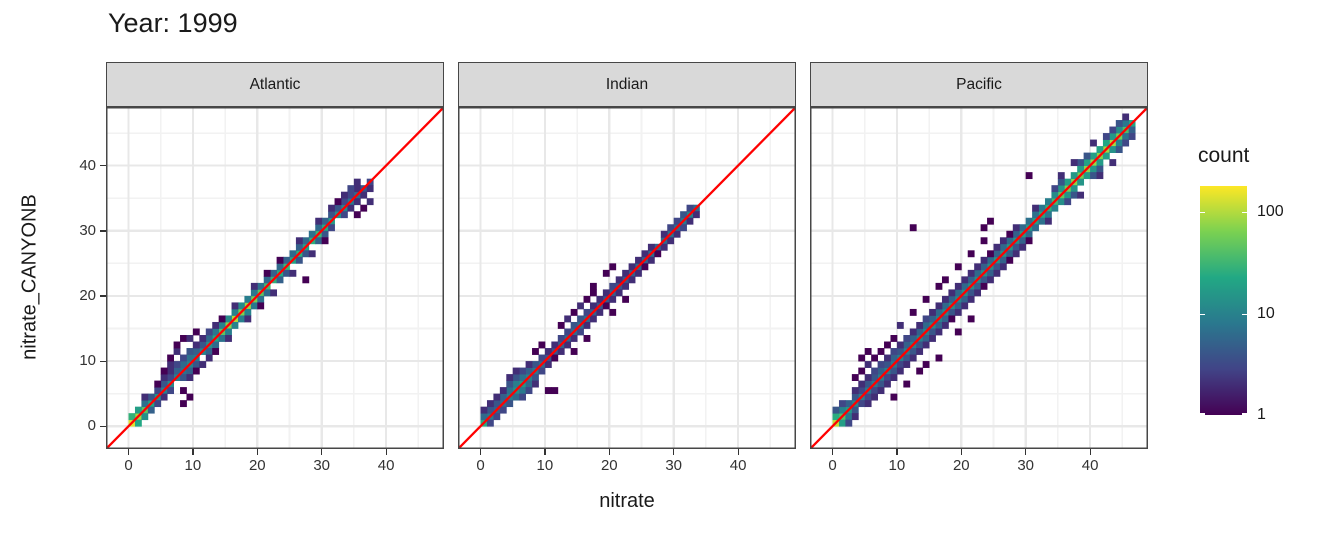  I want to click on y-tick-label: 10, so click(87, 361).